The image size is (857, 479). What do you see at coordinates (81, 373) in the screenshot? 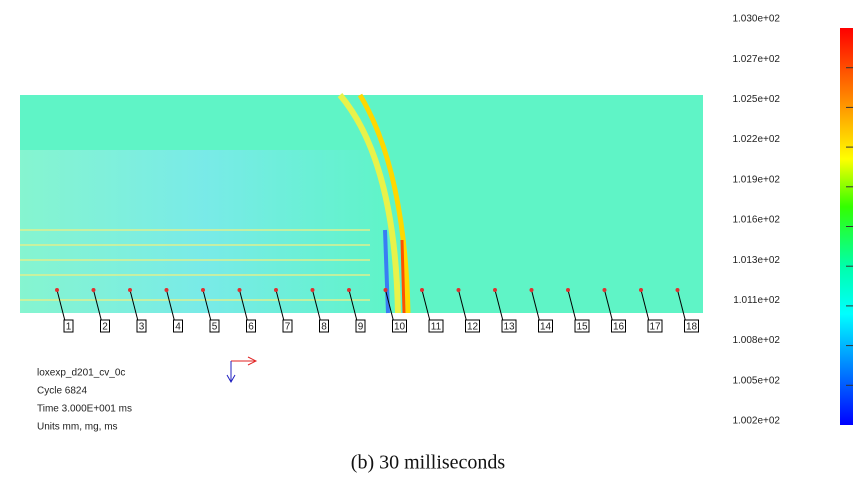
I see `info-line: loxexp_d201_cv_0c` at bounding box center [81, 373].